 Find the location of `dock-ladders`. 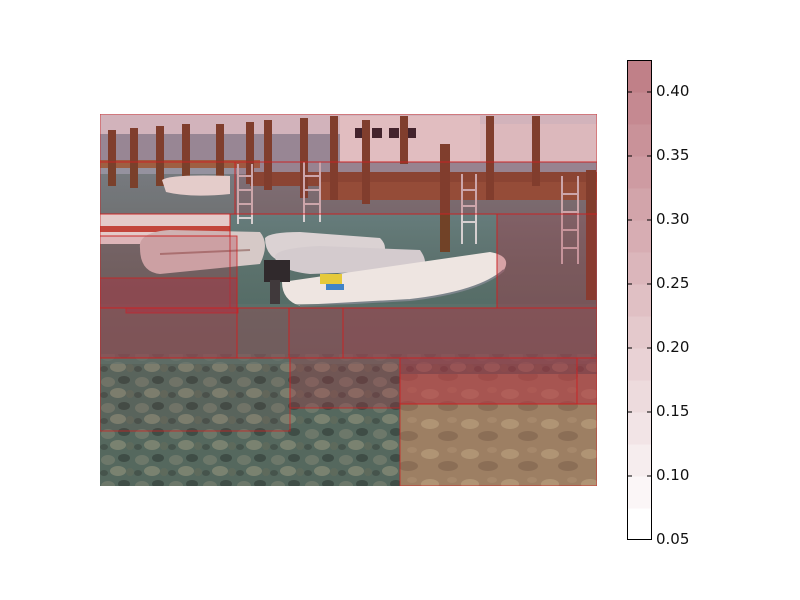

dock-ladders is located at coordinates (408, 213).